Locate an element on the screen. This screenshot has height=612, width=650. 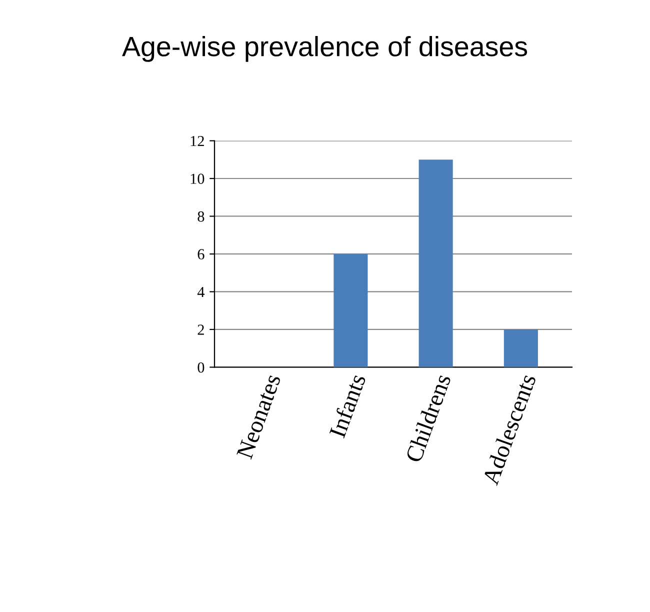
y-tick-label: 6 is located at coordinates (201, 254).